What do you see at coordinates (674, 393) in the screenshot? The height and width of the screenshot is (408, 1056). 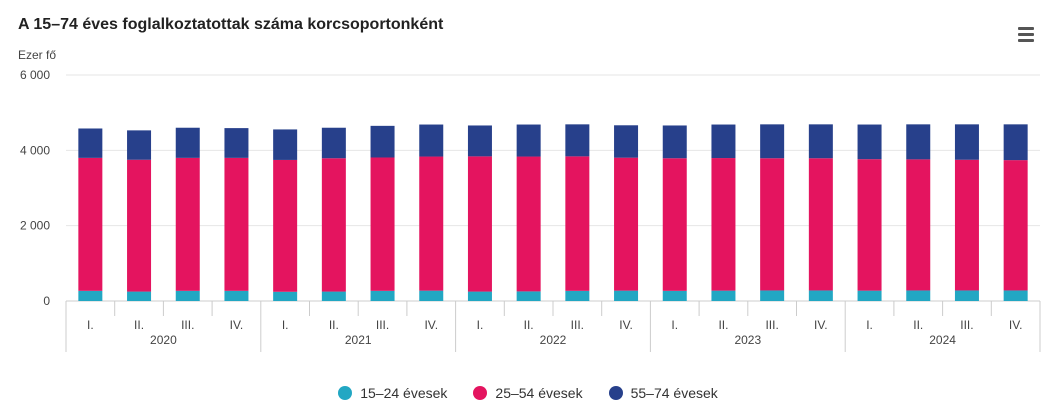 I see `legend-label: 55–74 évesek` at bounding box center [674, 393].